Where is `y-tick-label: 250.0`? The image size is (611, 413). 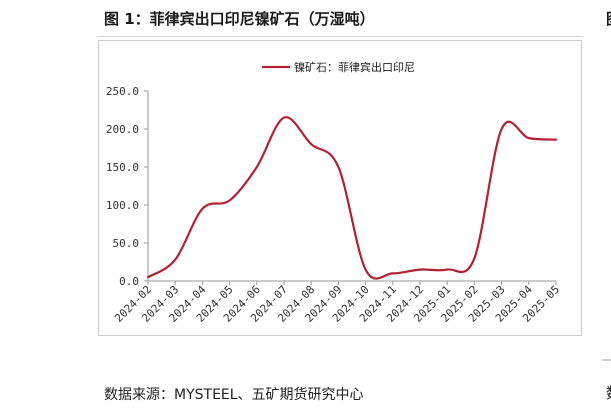
y-tick-label: 250.0 is located at coordinates (122, 91).